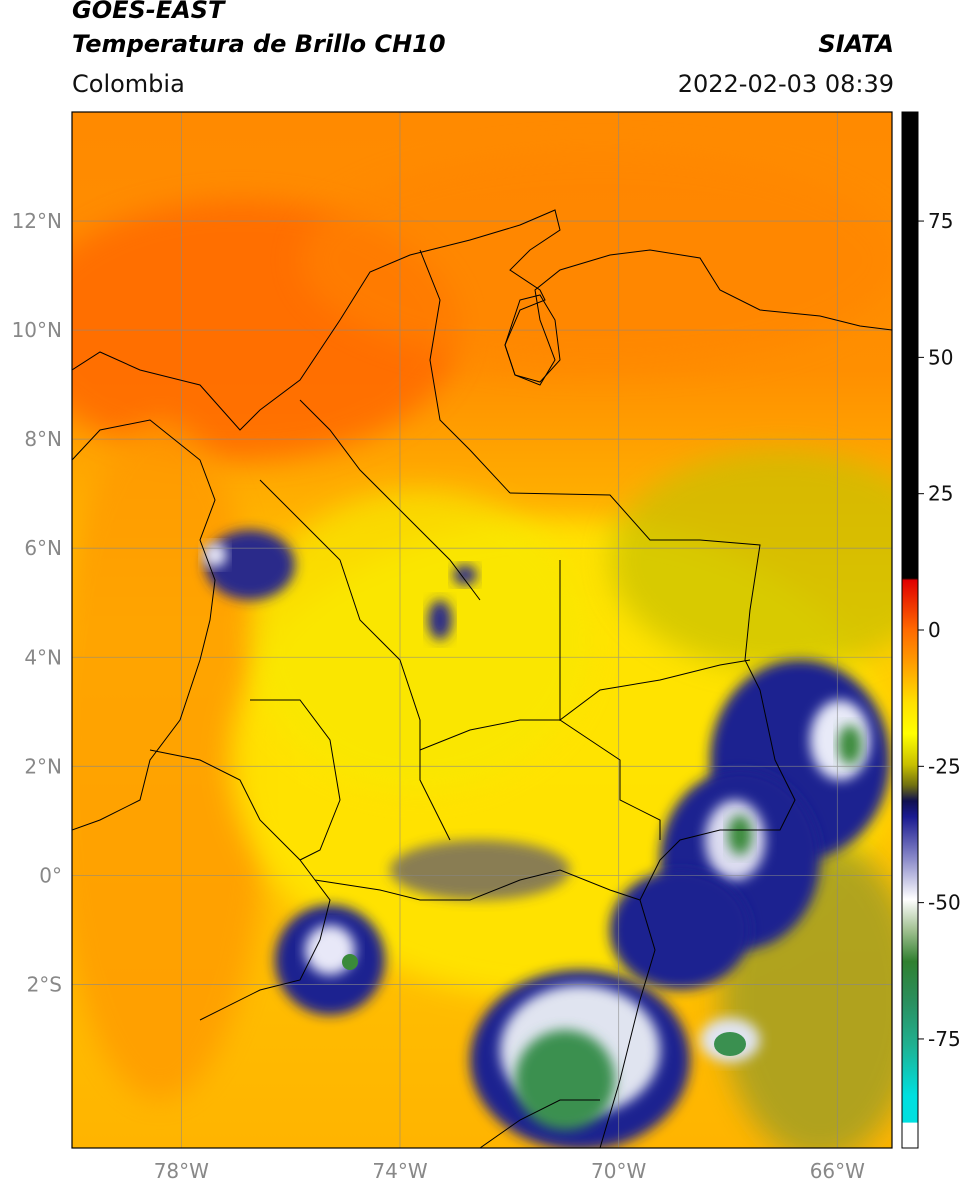 The width and height of the screenshot is (966, 1190). Describe the element at coordinates (265, 950) in the screenshot. I see `ecuador-peru-border` at that location.